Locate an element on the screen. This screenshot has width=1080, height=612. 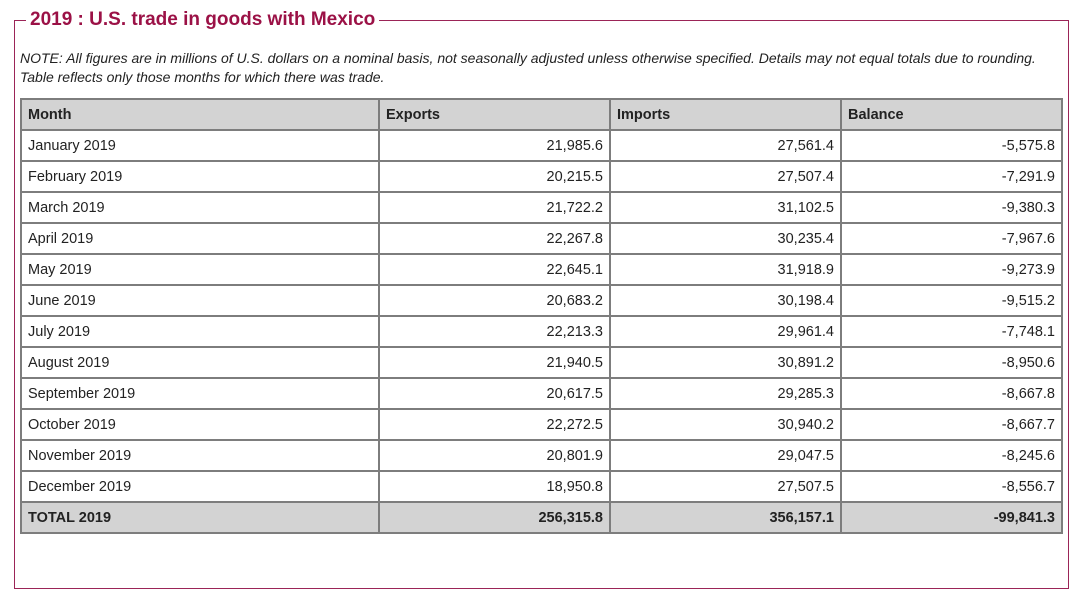
balance-cell: -8,667.7 is located at coordinates (952, 425).